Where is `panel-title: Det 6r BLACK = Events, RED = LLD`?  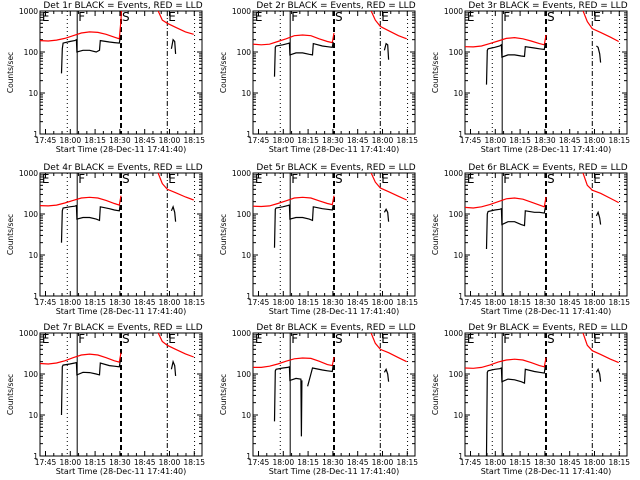
panel-title: Det 6r BLACK = Events, RED = LLD is located at coordinates (547, 168).